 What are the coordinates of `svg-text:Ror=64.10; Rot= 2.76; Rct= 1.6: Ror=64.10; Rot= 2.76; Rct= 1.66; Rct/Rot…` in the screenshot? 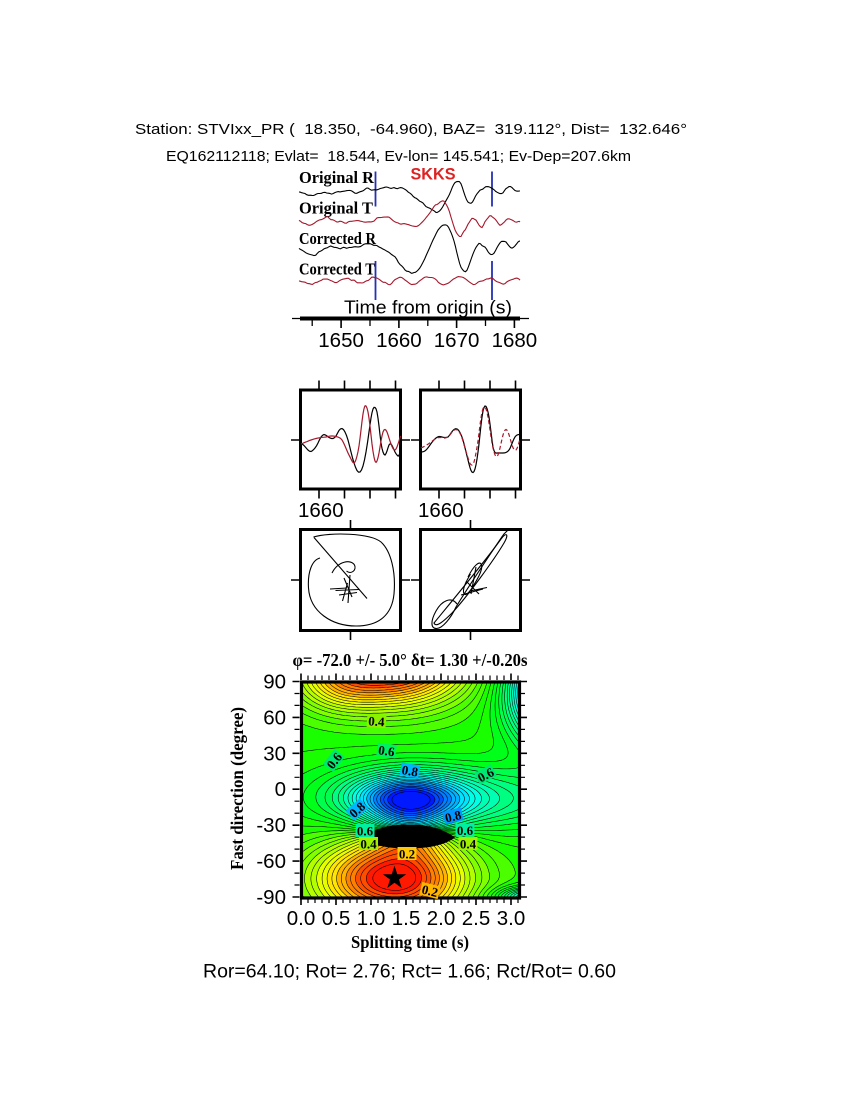 It's located at (409, 972).